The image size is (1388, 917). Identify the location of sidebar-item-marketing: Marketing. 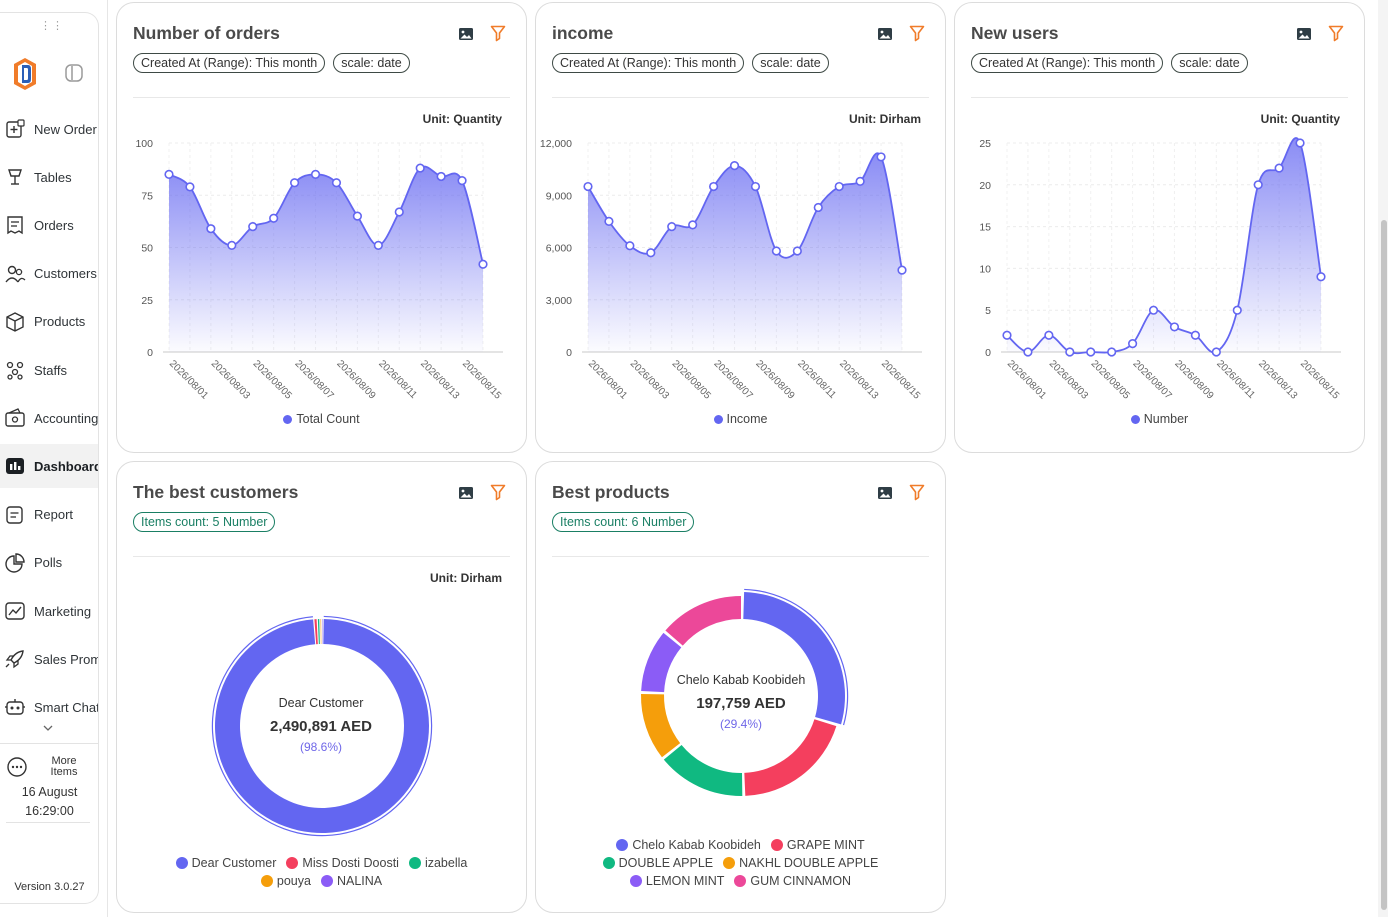
(49, 611).